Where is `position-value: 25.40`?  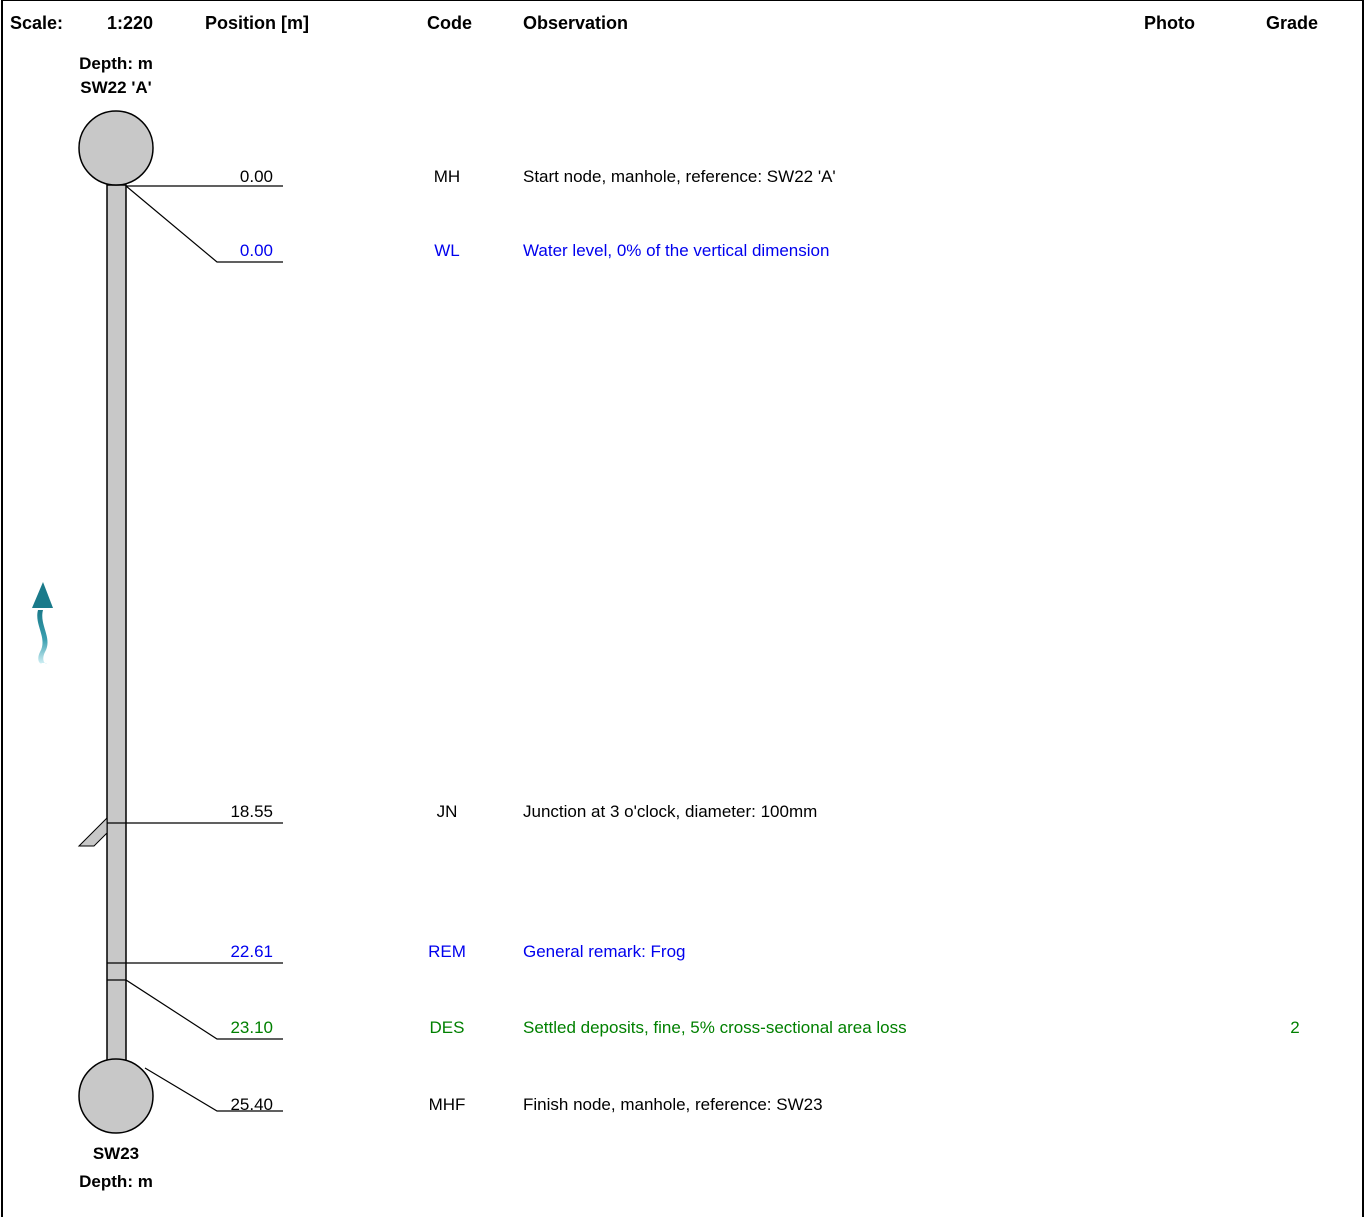 position-value: 25.40 is located at coordinates (251, 1104).